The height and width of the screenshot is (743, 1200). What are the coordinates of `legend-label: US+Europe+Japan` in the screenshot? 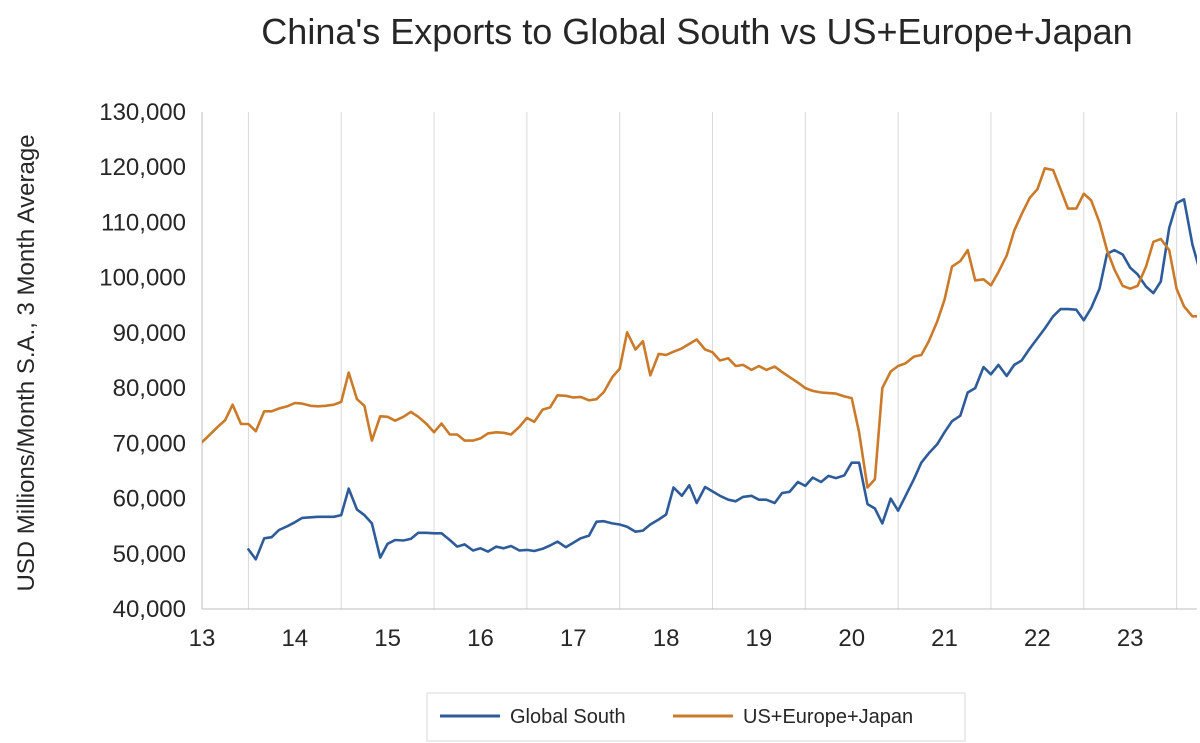 It's located at (828, 717).